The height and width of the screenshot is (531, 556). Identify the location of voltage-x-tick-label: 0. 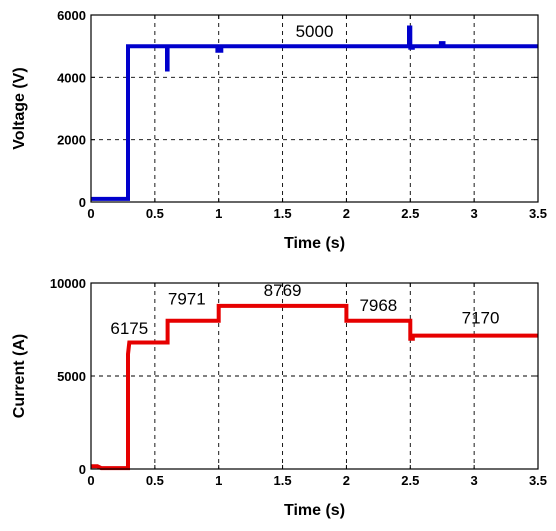
(90, 213).